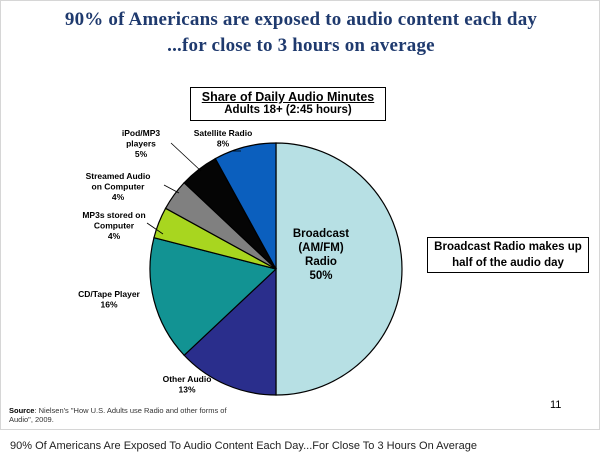 This screenshot has width=600, height=459. I want to click on slice-name-label: Broadcast, so click(321, 234).